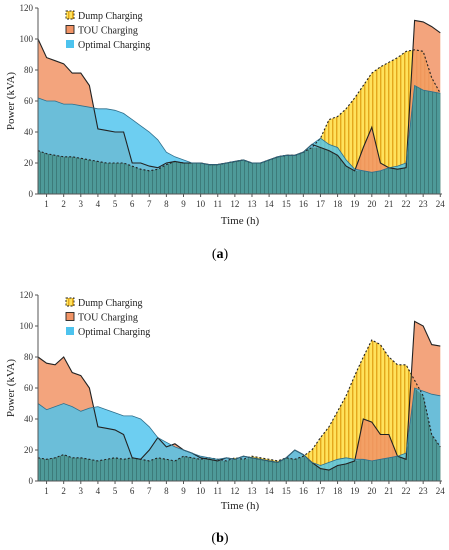  I want to click on panel-label: (a), so click(220, 254).